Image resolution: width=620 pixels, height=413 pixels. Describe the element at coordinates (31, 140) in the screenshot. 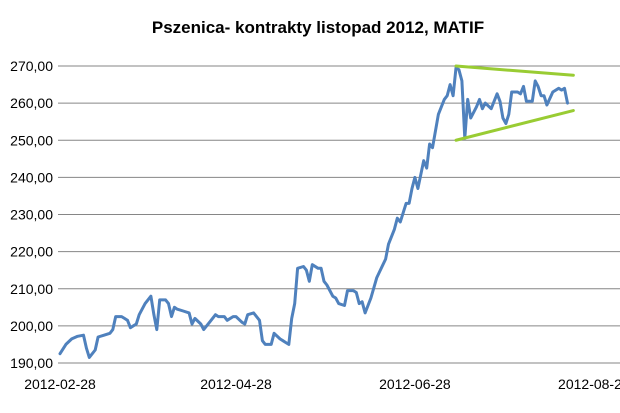

I see `y-tick-label: 250,00` at that location.